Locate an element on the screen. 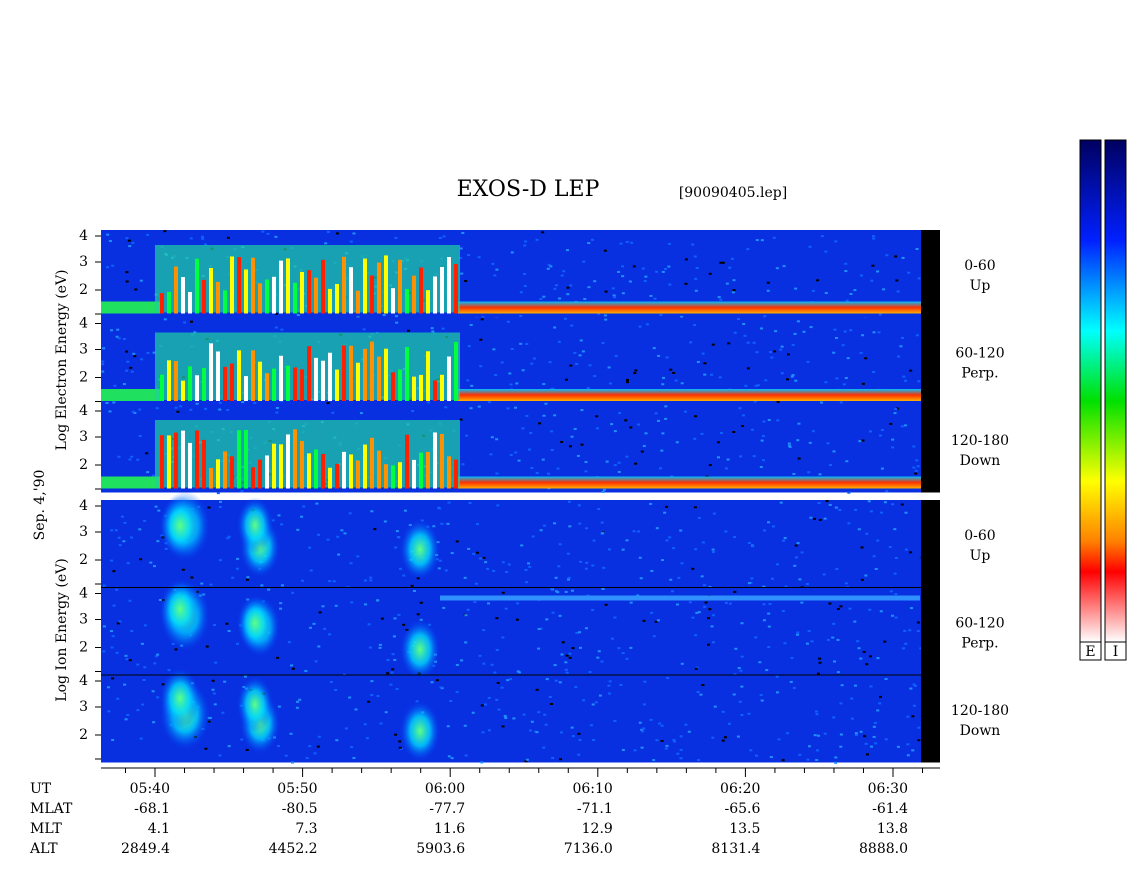  panel-direction: Down is located at coordinates (980, 731).